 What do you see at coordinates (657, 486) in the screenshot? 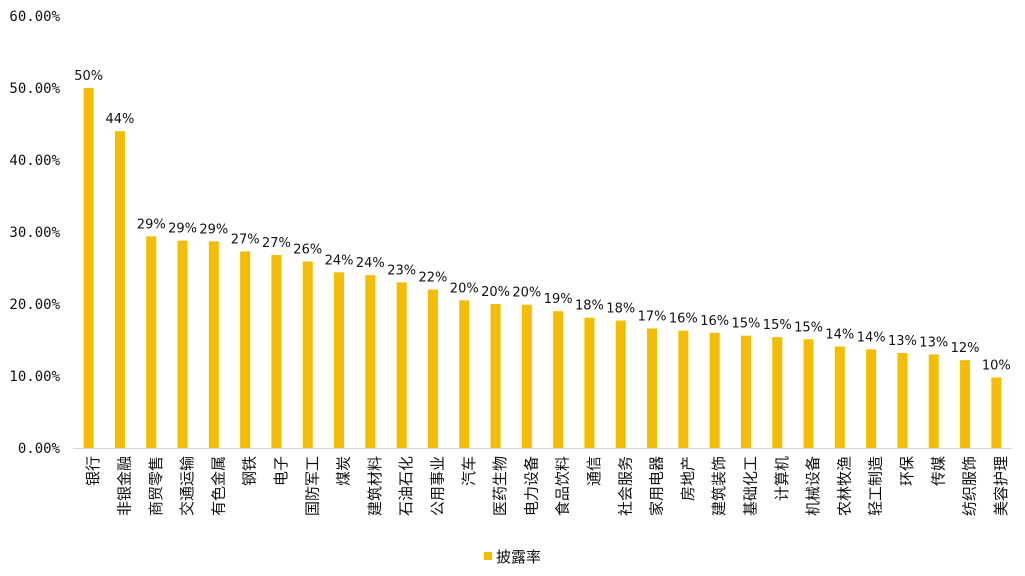
I see `x-tick-label: 家用电器` at bounding box center [657, 486].